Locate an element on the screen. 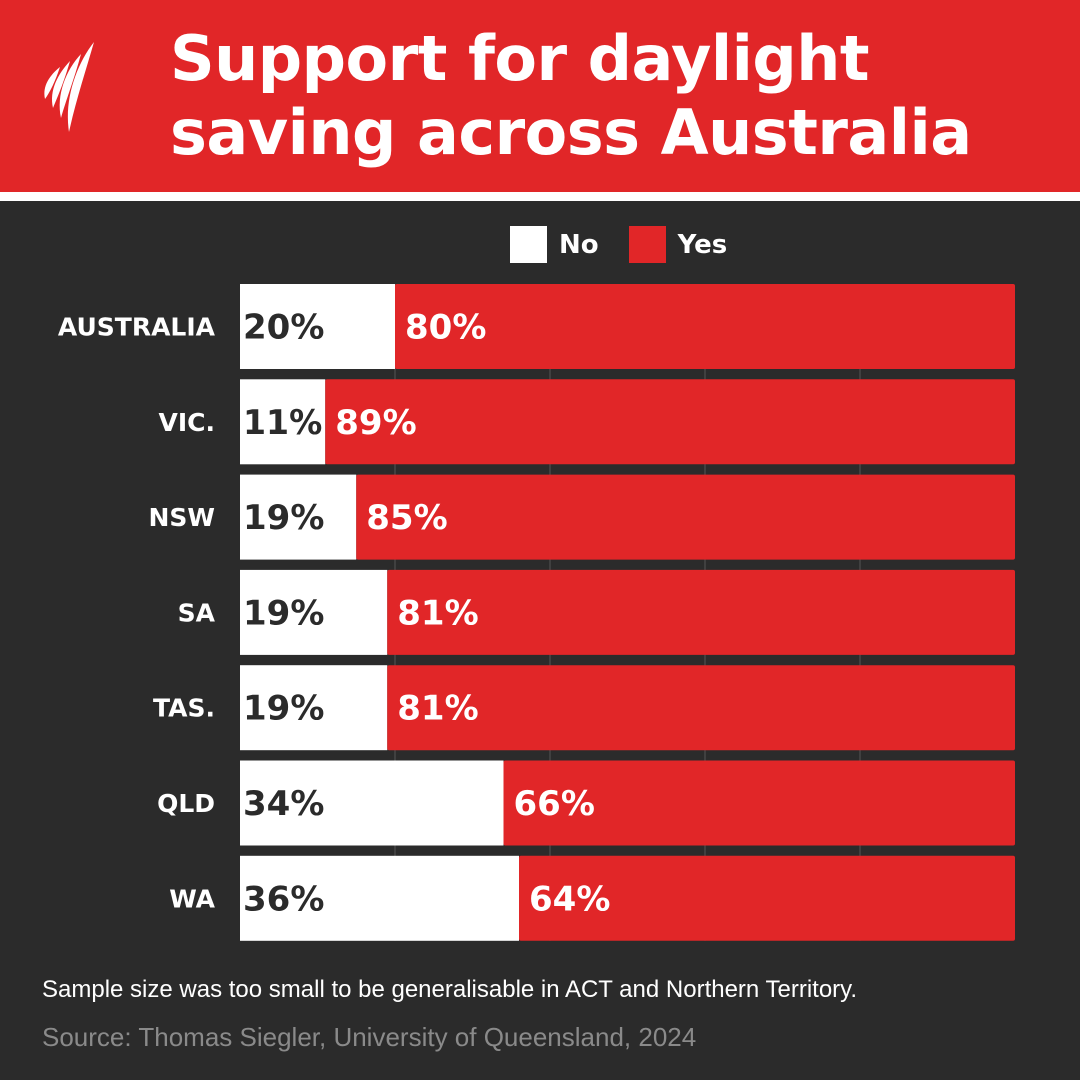  legend: No Yes is located at coordinates (633, 244).